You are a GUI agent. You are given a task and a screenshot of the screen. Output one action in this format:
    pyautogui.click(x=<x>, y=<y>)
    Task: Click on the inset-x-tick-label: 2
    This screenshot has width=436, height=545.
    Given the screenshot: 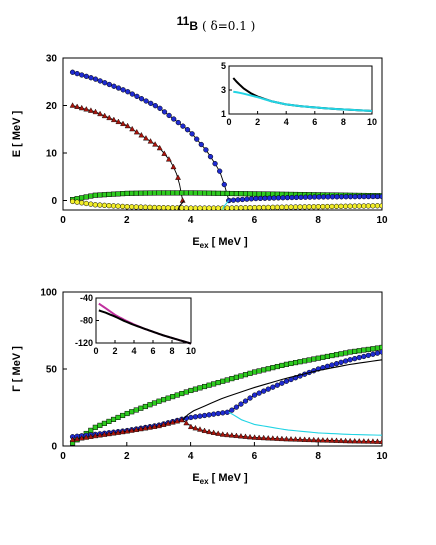 What is the action you would take?
    pyautogui.click(x=257, y=122)
    